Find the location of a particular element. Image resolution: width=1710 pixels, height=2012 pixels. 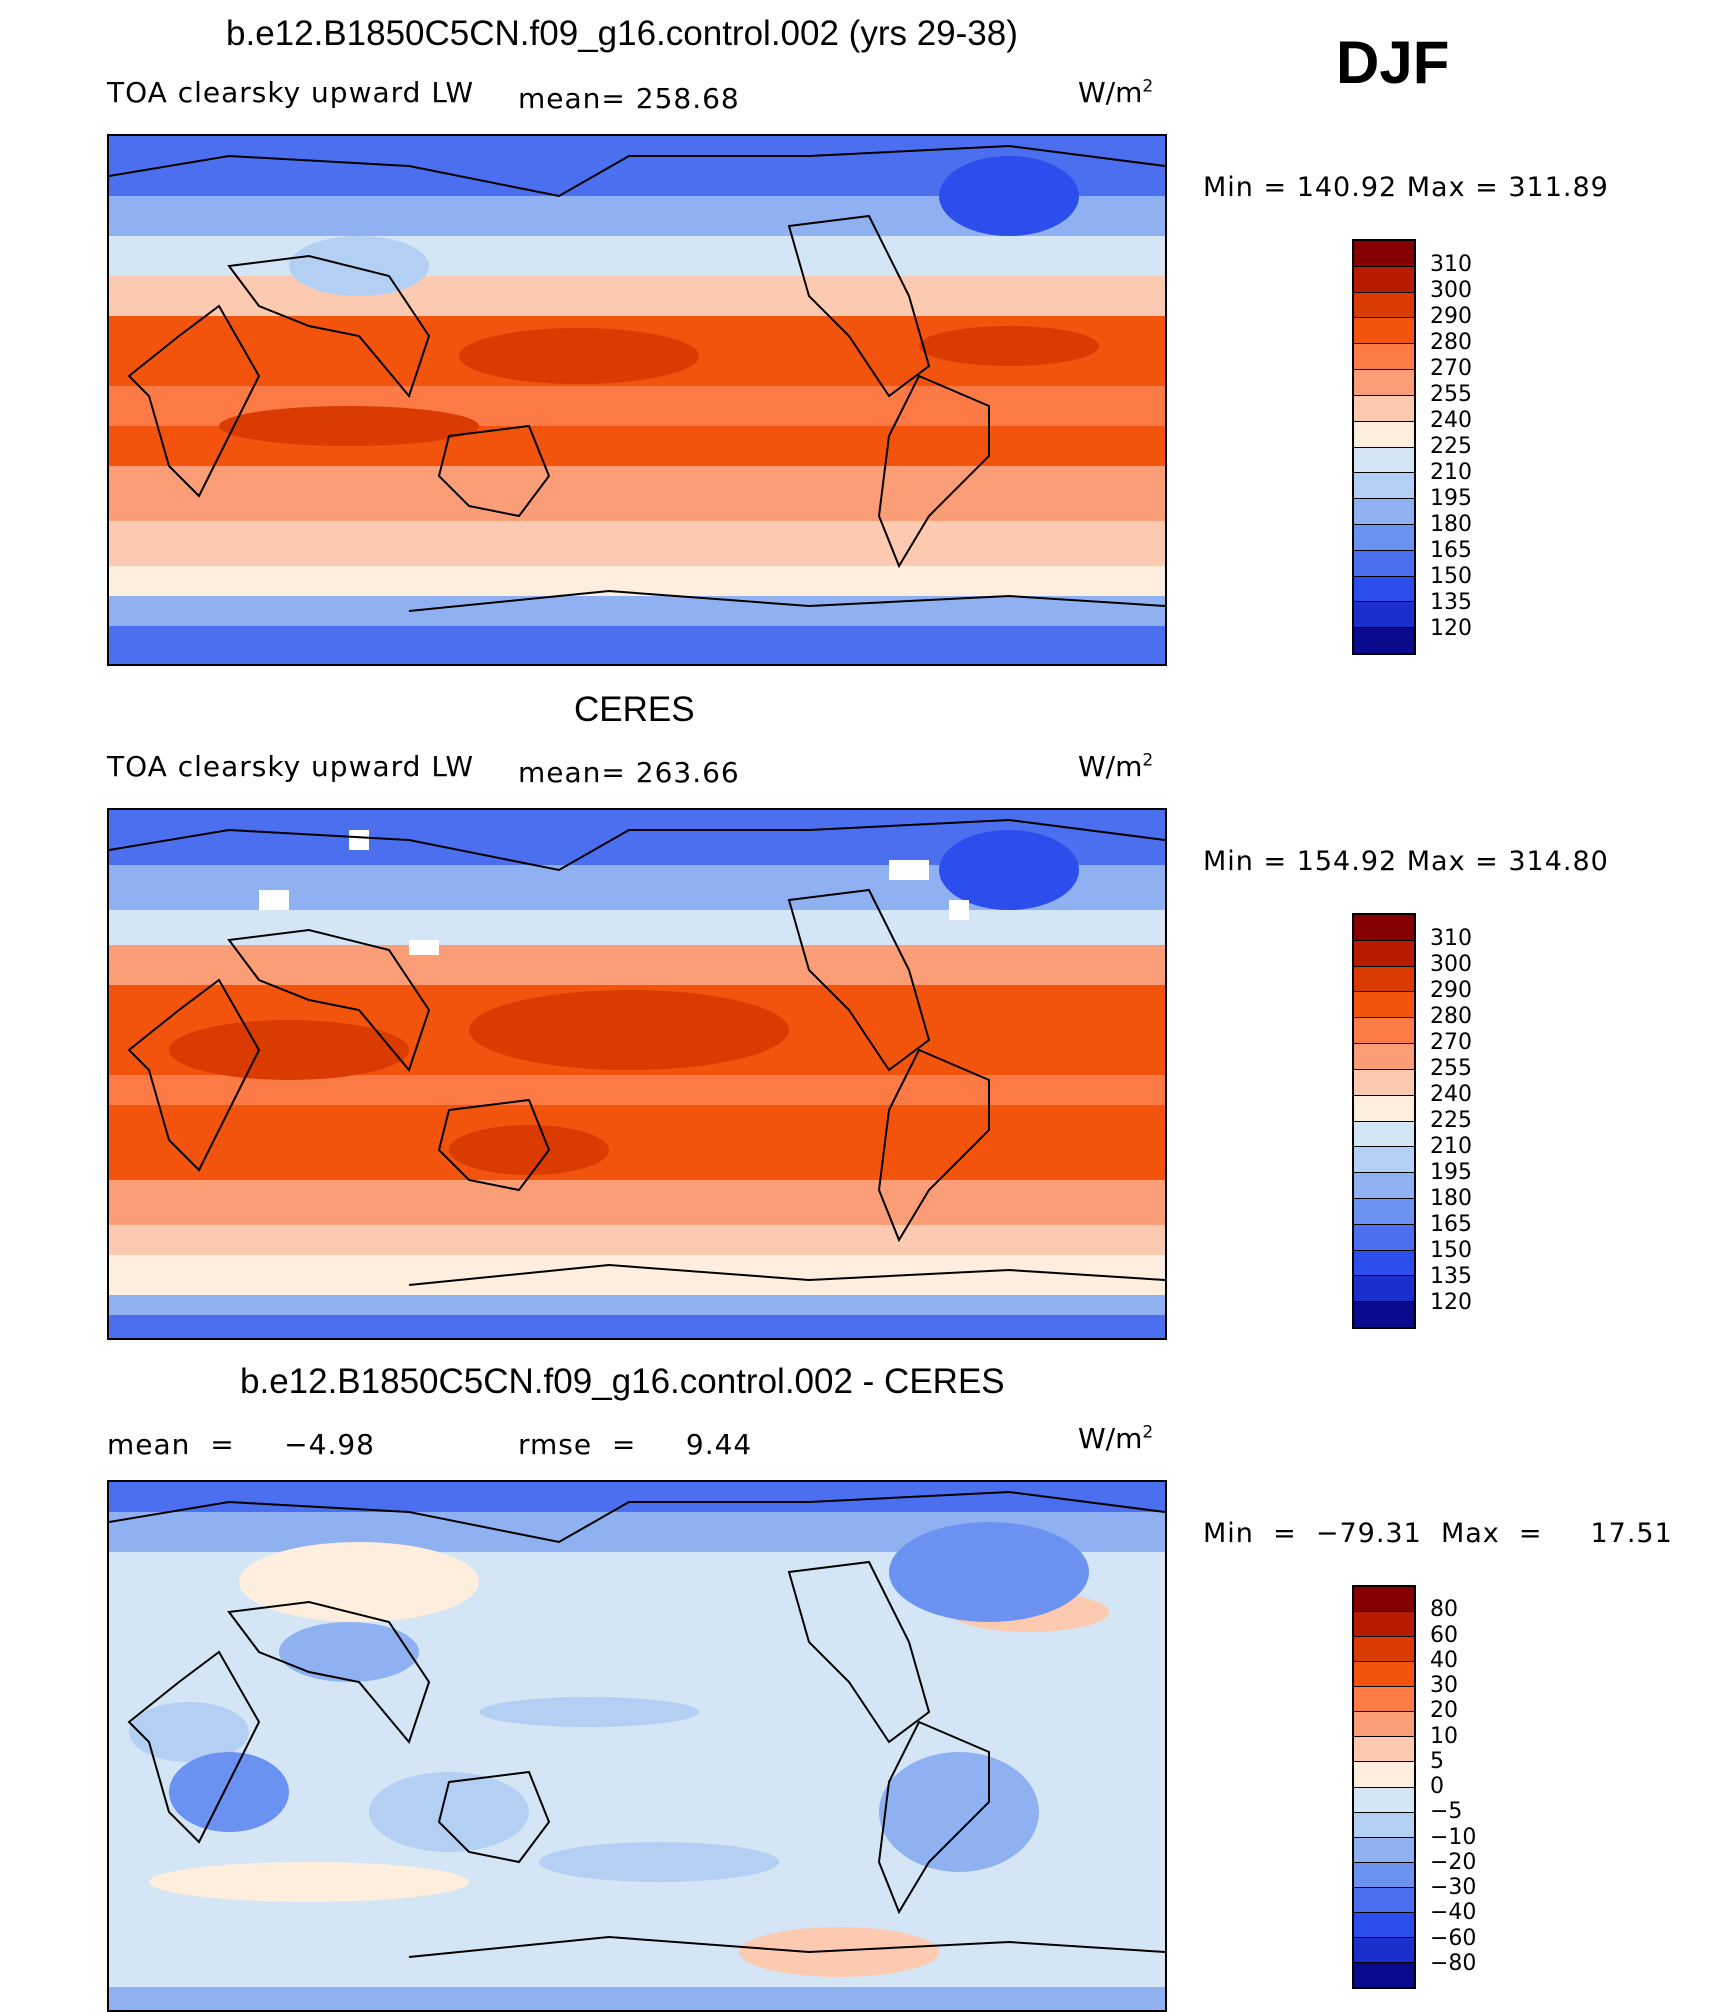

season-label: DJF is located at coordinates (1393, 62).